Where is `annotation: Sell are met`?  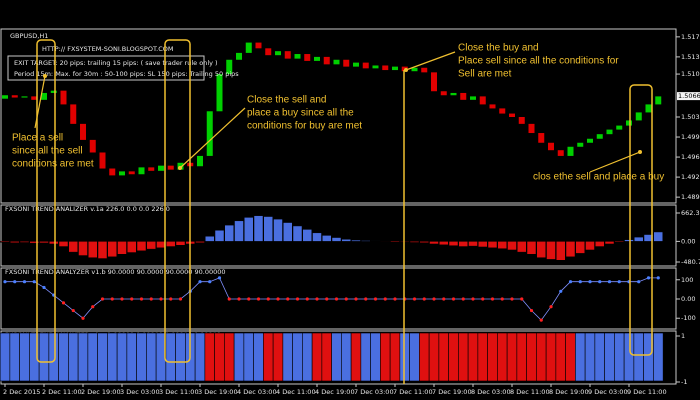 annotation: Sell are met is located at coordinates (485, 74).